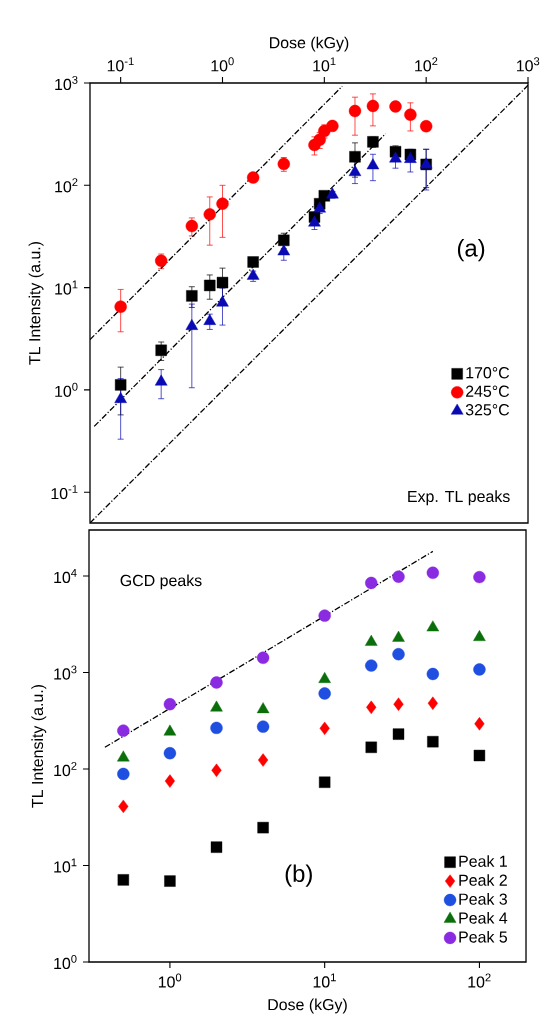 The image size is (541, 1033). I want to click on legend-label: Peak 5, so click(483, 936).